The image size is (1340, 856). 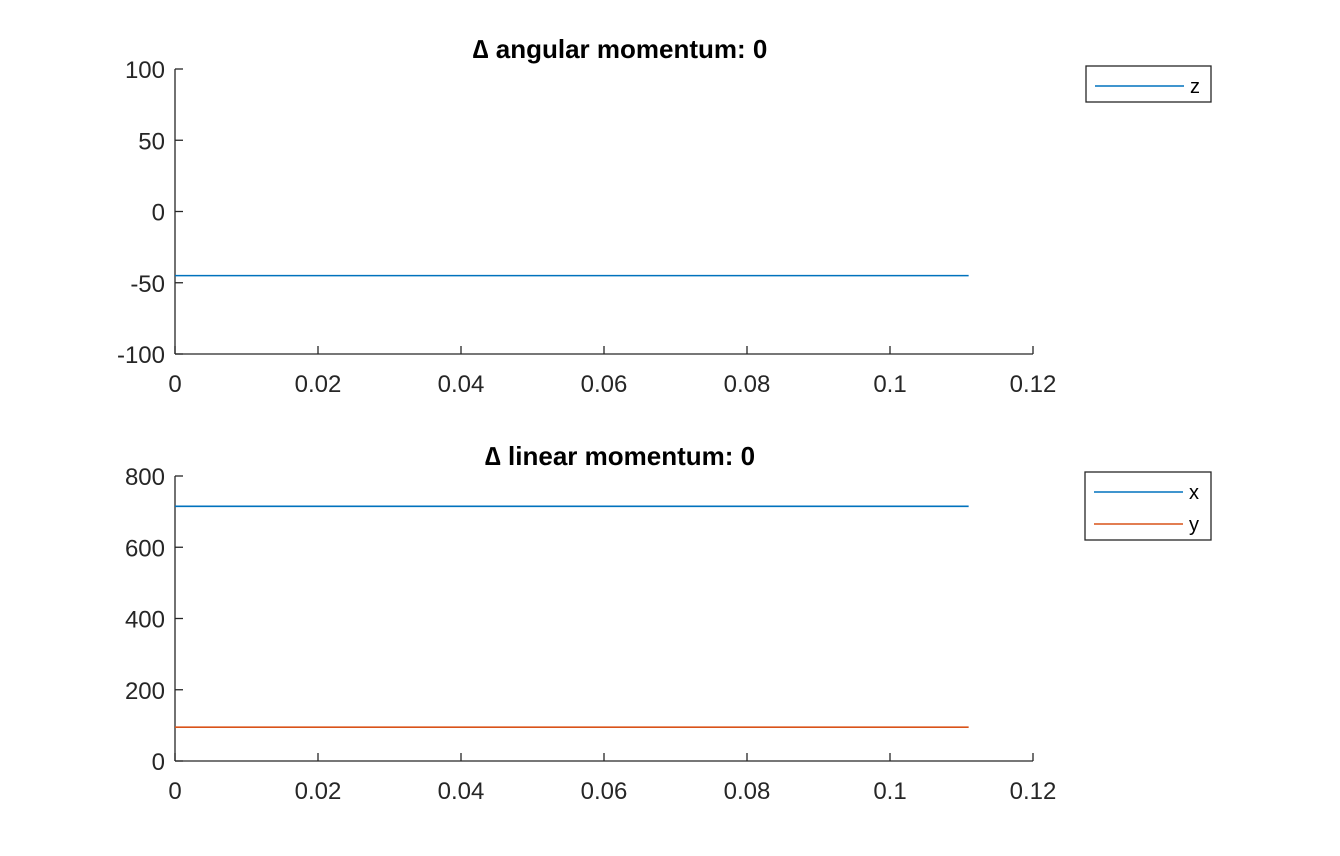 I want to click on legend-label: z, so click(x=1195, y=87).